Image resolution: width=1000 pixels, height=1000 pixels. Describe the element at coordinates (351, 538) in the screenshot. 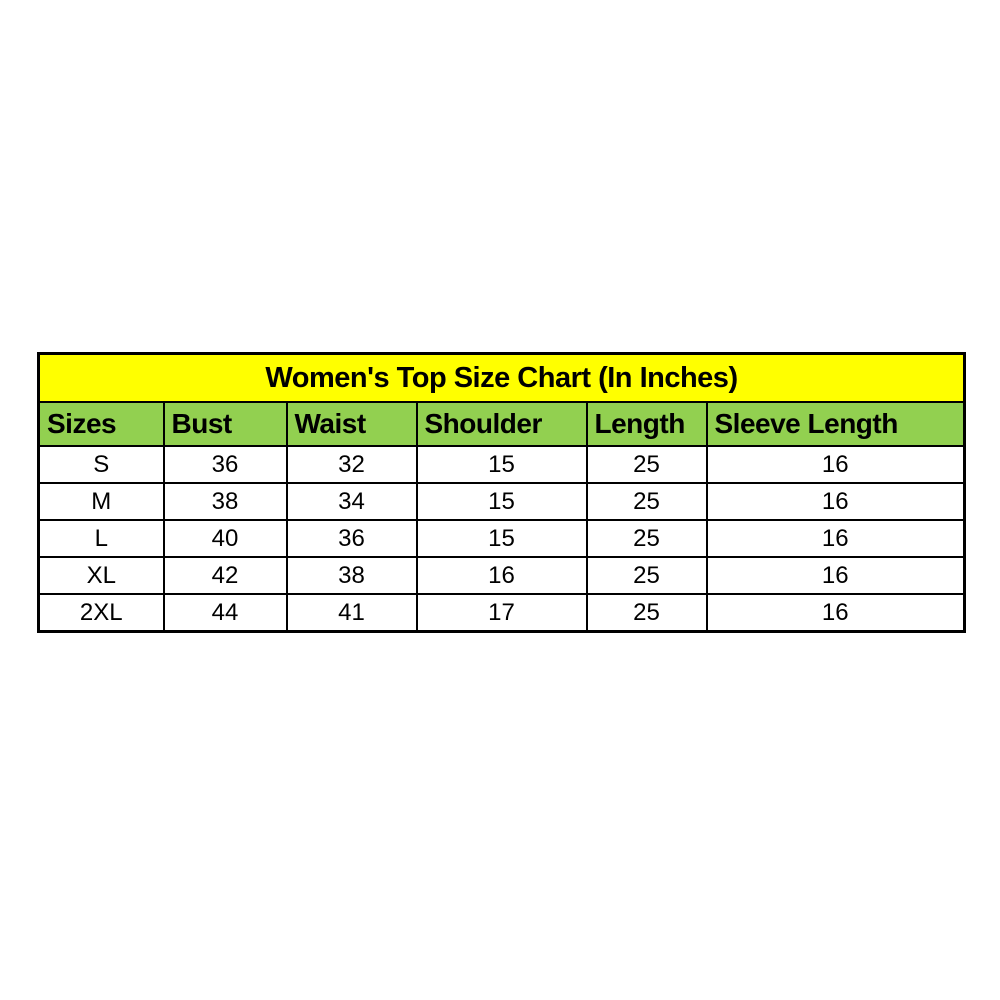

I see `table-cell-waist: 36` at that location.